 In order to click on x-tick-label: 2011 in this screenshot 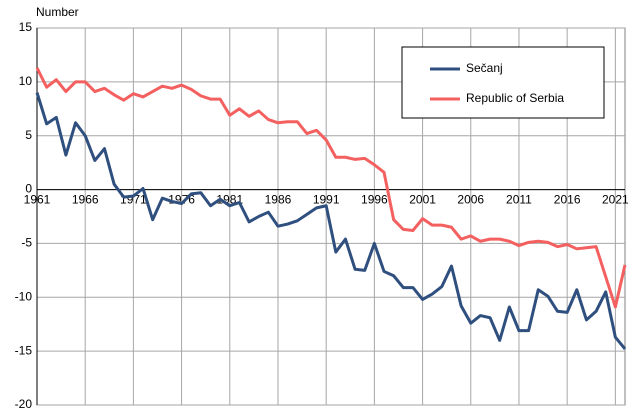, I will do `click(519, 200)`.